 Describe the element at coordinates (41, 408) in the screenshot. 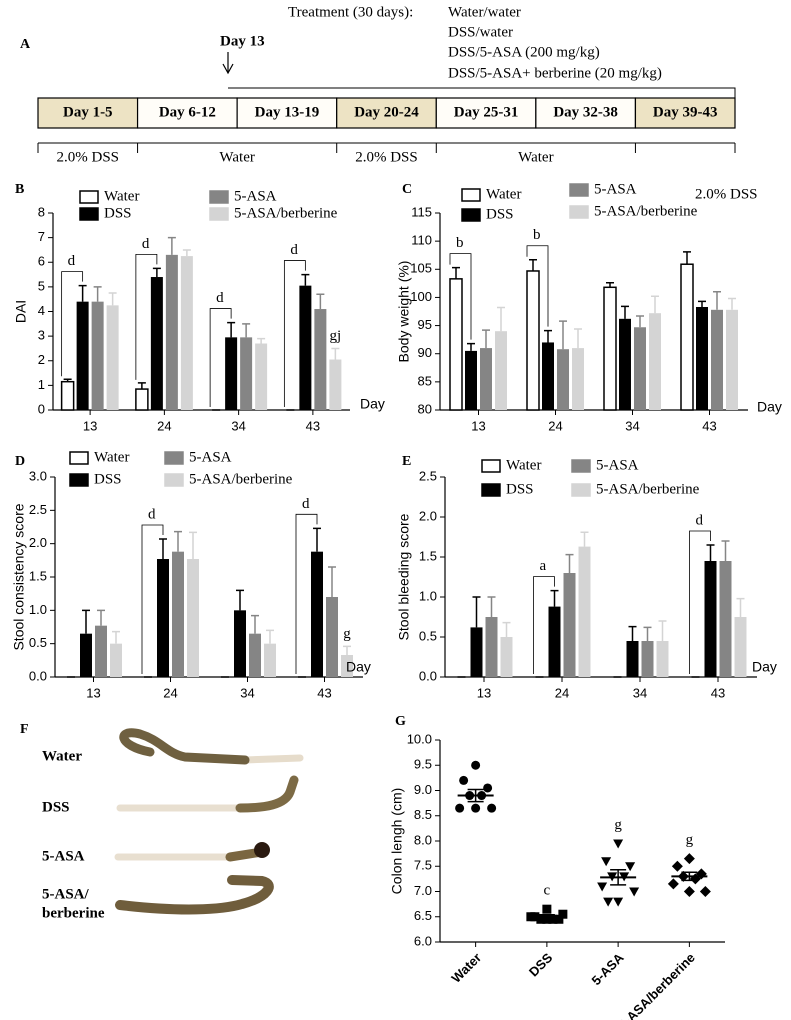

I see `y-tick-label: 0` at that location.